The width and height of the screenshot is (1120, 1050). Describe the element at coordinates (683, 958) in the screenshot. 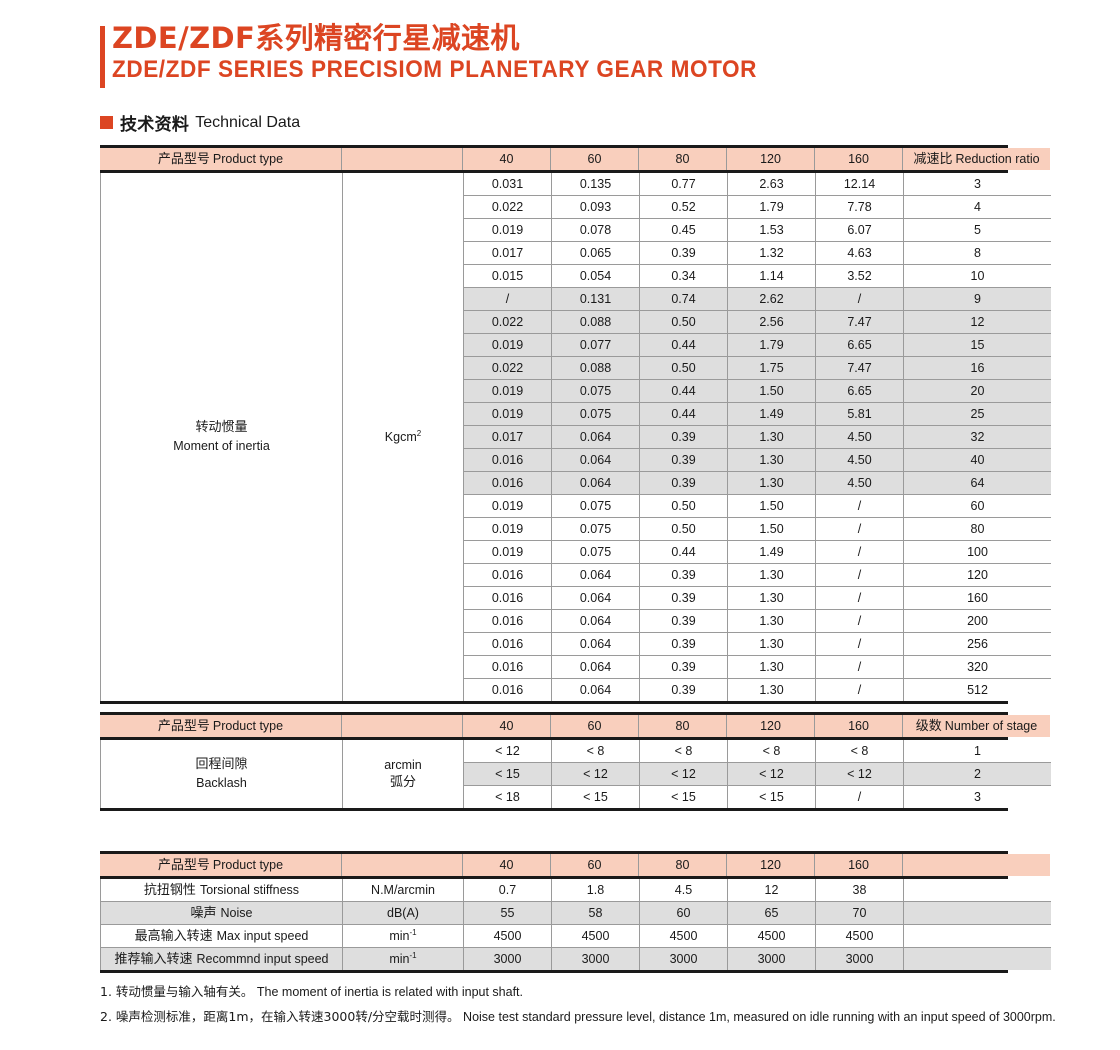

I see `table3-cell-size-80: 3000` at that location.